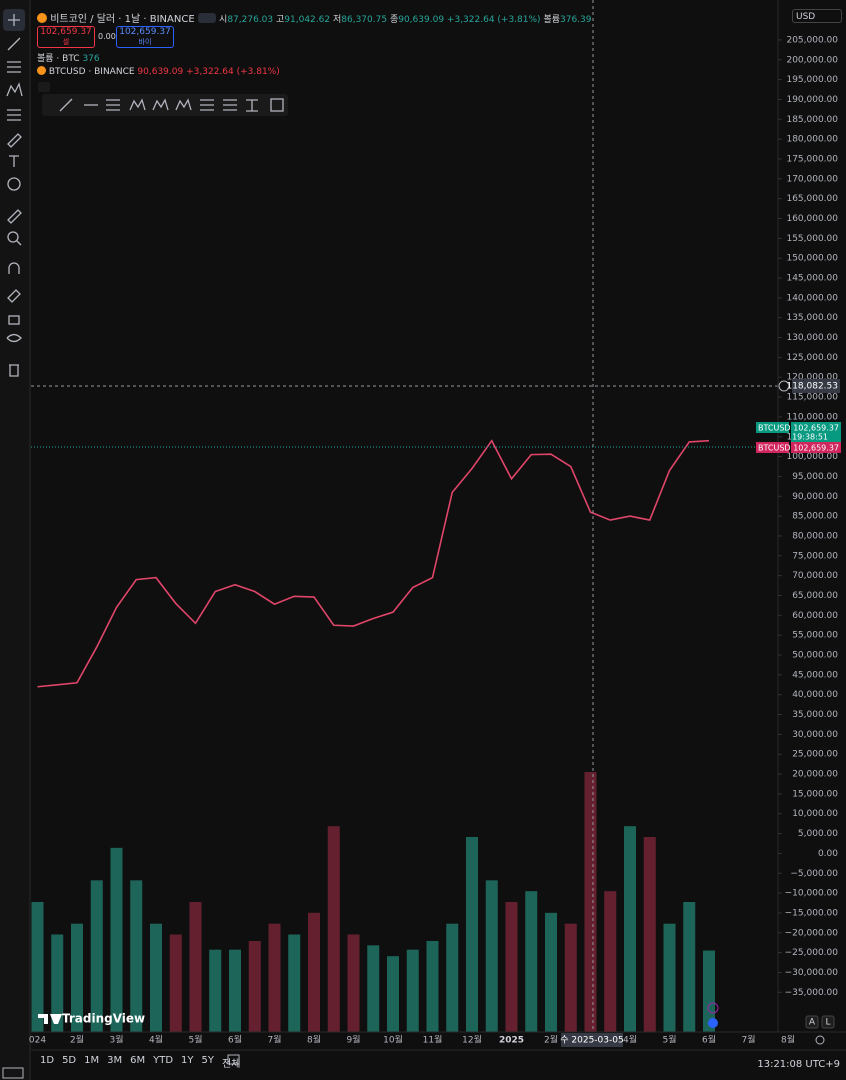  What do you see at coordinates (92, 1060) in the screenshot?
I see `range-button: 1M` at bounding box center [92, 1060].